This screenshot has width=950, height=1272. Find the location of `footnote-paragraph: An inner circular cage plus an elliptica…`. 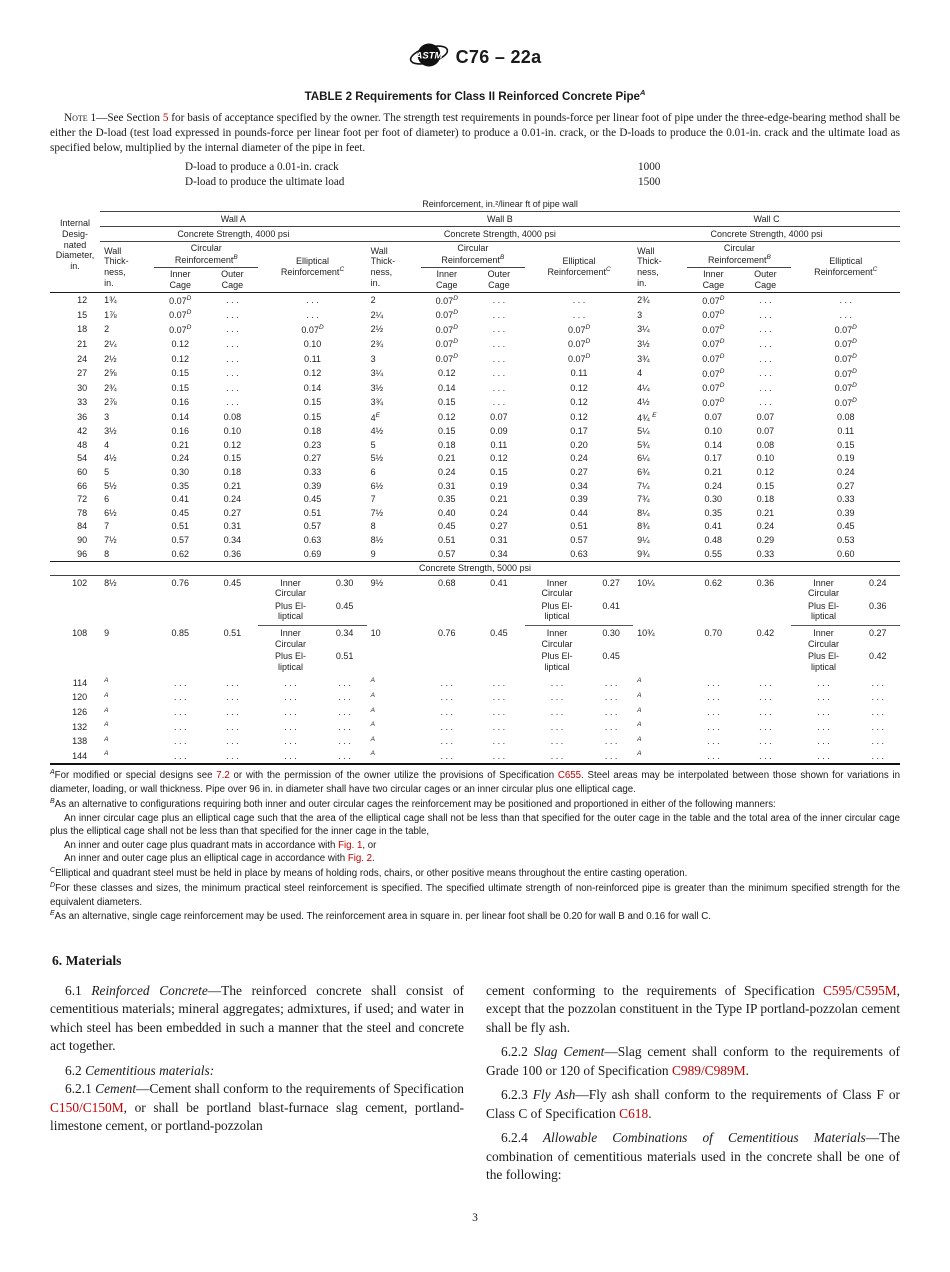

footnote-paragraph: An inner circular cage plus an elliptica… is located at coordinates (475, 825).